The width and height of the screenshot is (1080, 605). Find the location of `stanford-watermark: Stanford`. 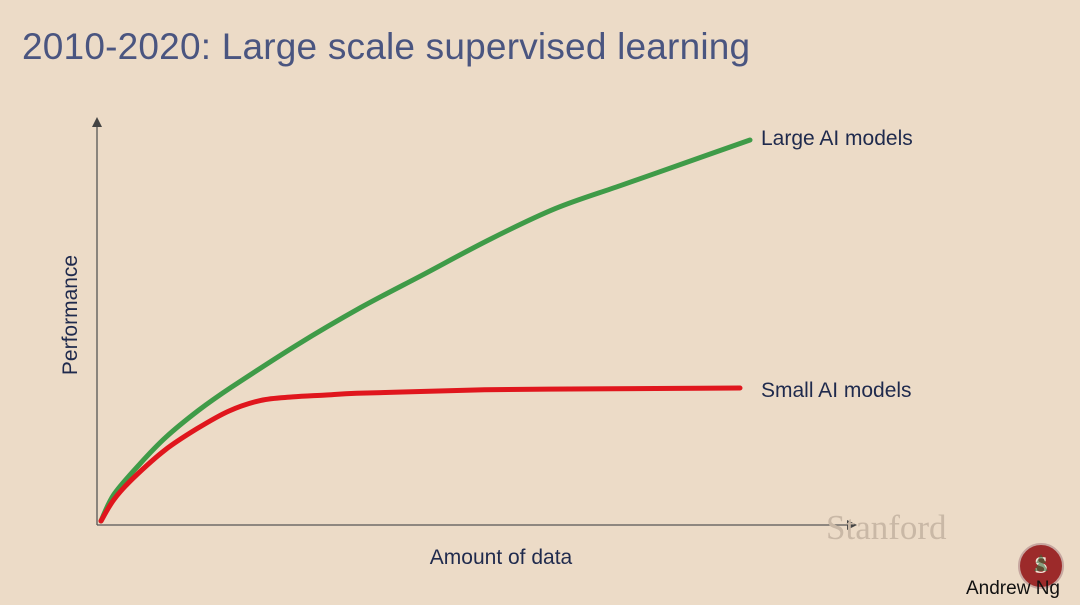

stanford-watermark: Stanford is located at coordinates (886, 527).